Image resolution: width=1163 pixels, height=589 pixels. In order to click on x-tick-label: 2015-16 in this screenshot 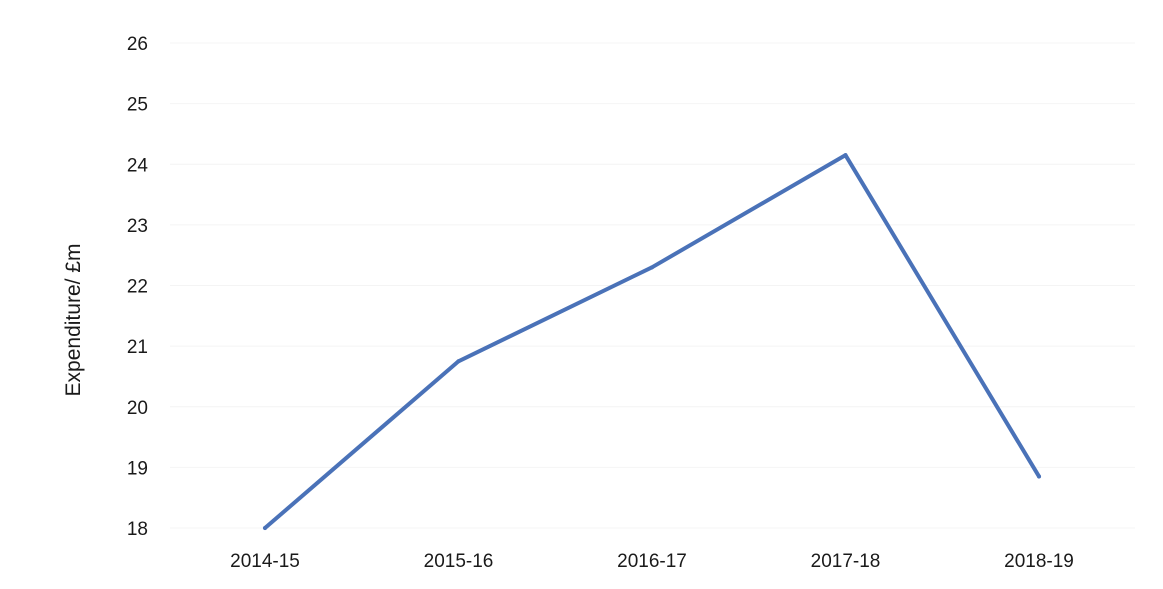, I will do `click(459, 561)`.